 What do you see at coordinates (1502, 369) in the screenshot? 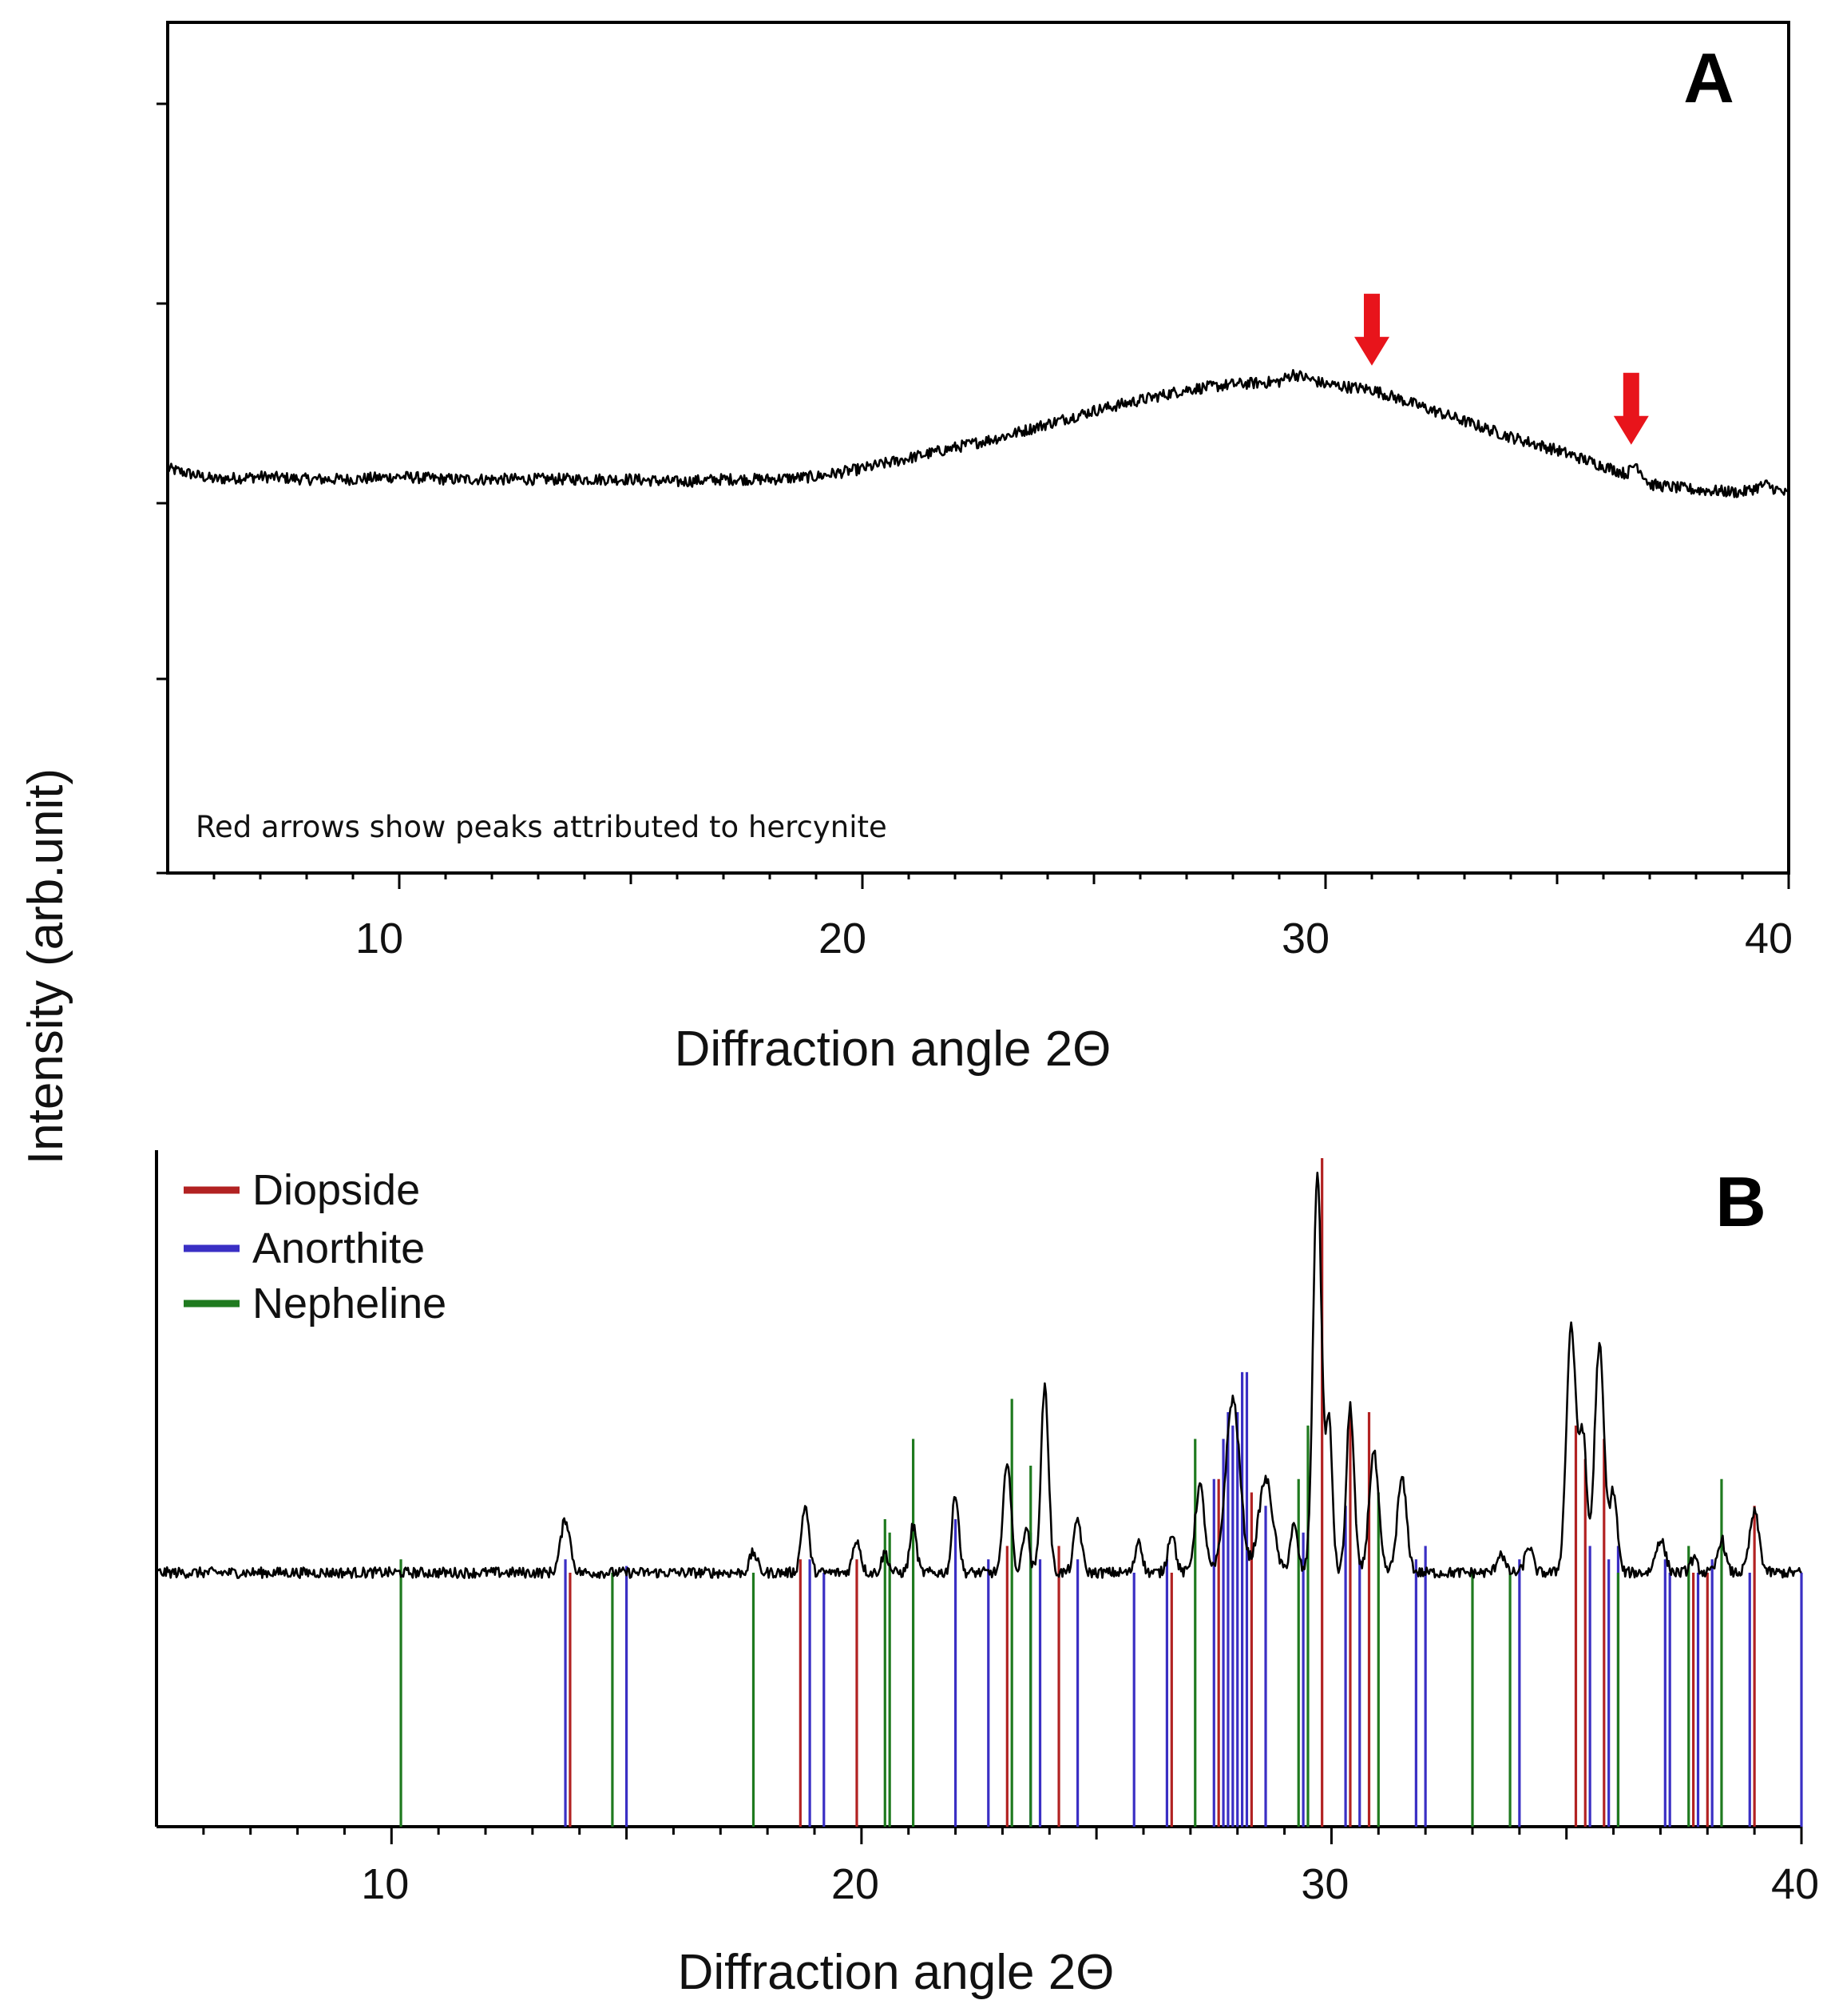
I see `panel-a-hercynite-arrows` at bounding box center [1502, 369].